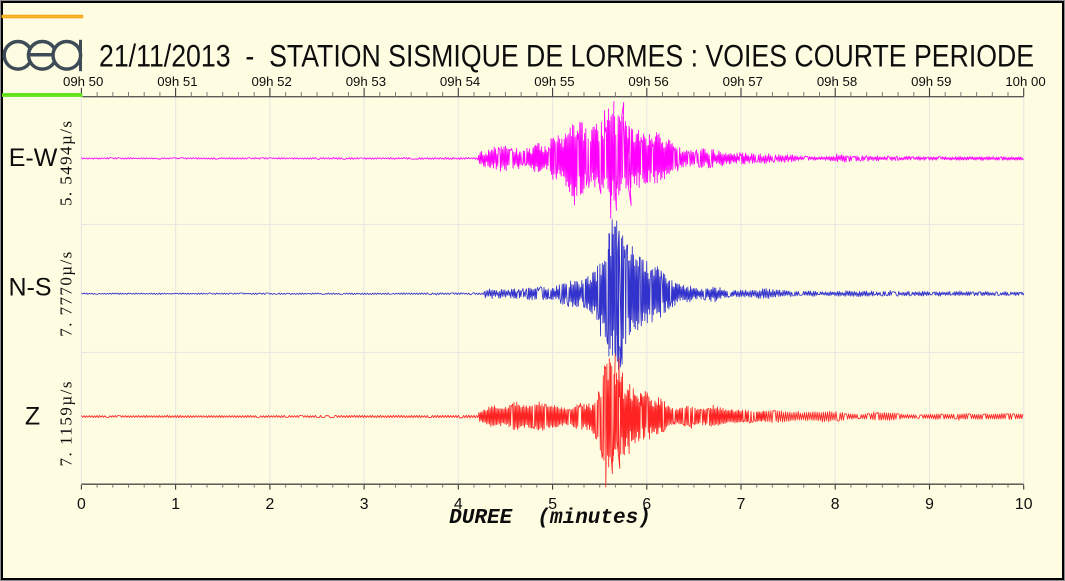  I want to click on svg-text: 09h 53, so click(366, 81).